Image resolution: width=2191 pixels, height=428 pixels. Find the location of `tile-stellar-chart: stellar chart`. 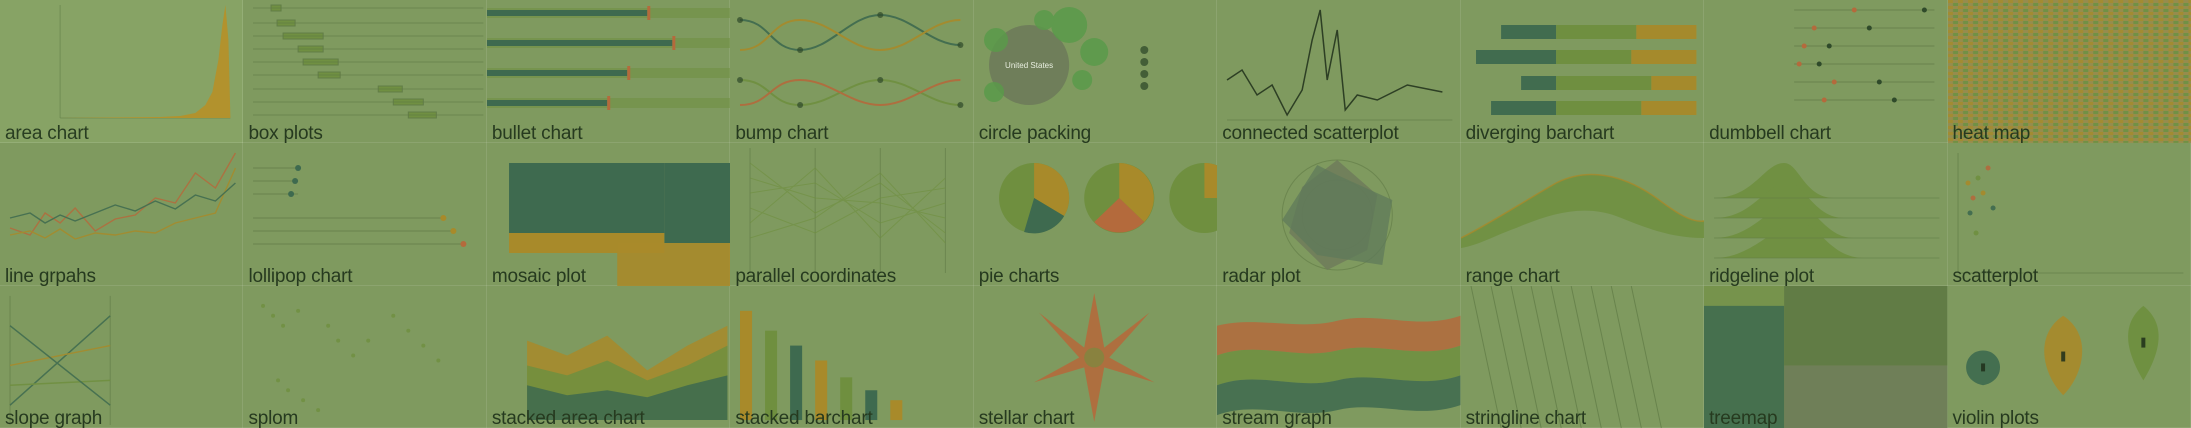

tile-stellar-chart: stellar chart is located at coordinates (1095, 357).